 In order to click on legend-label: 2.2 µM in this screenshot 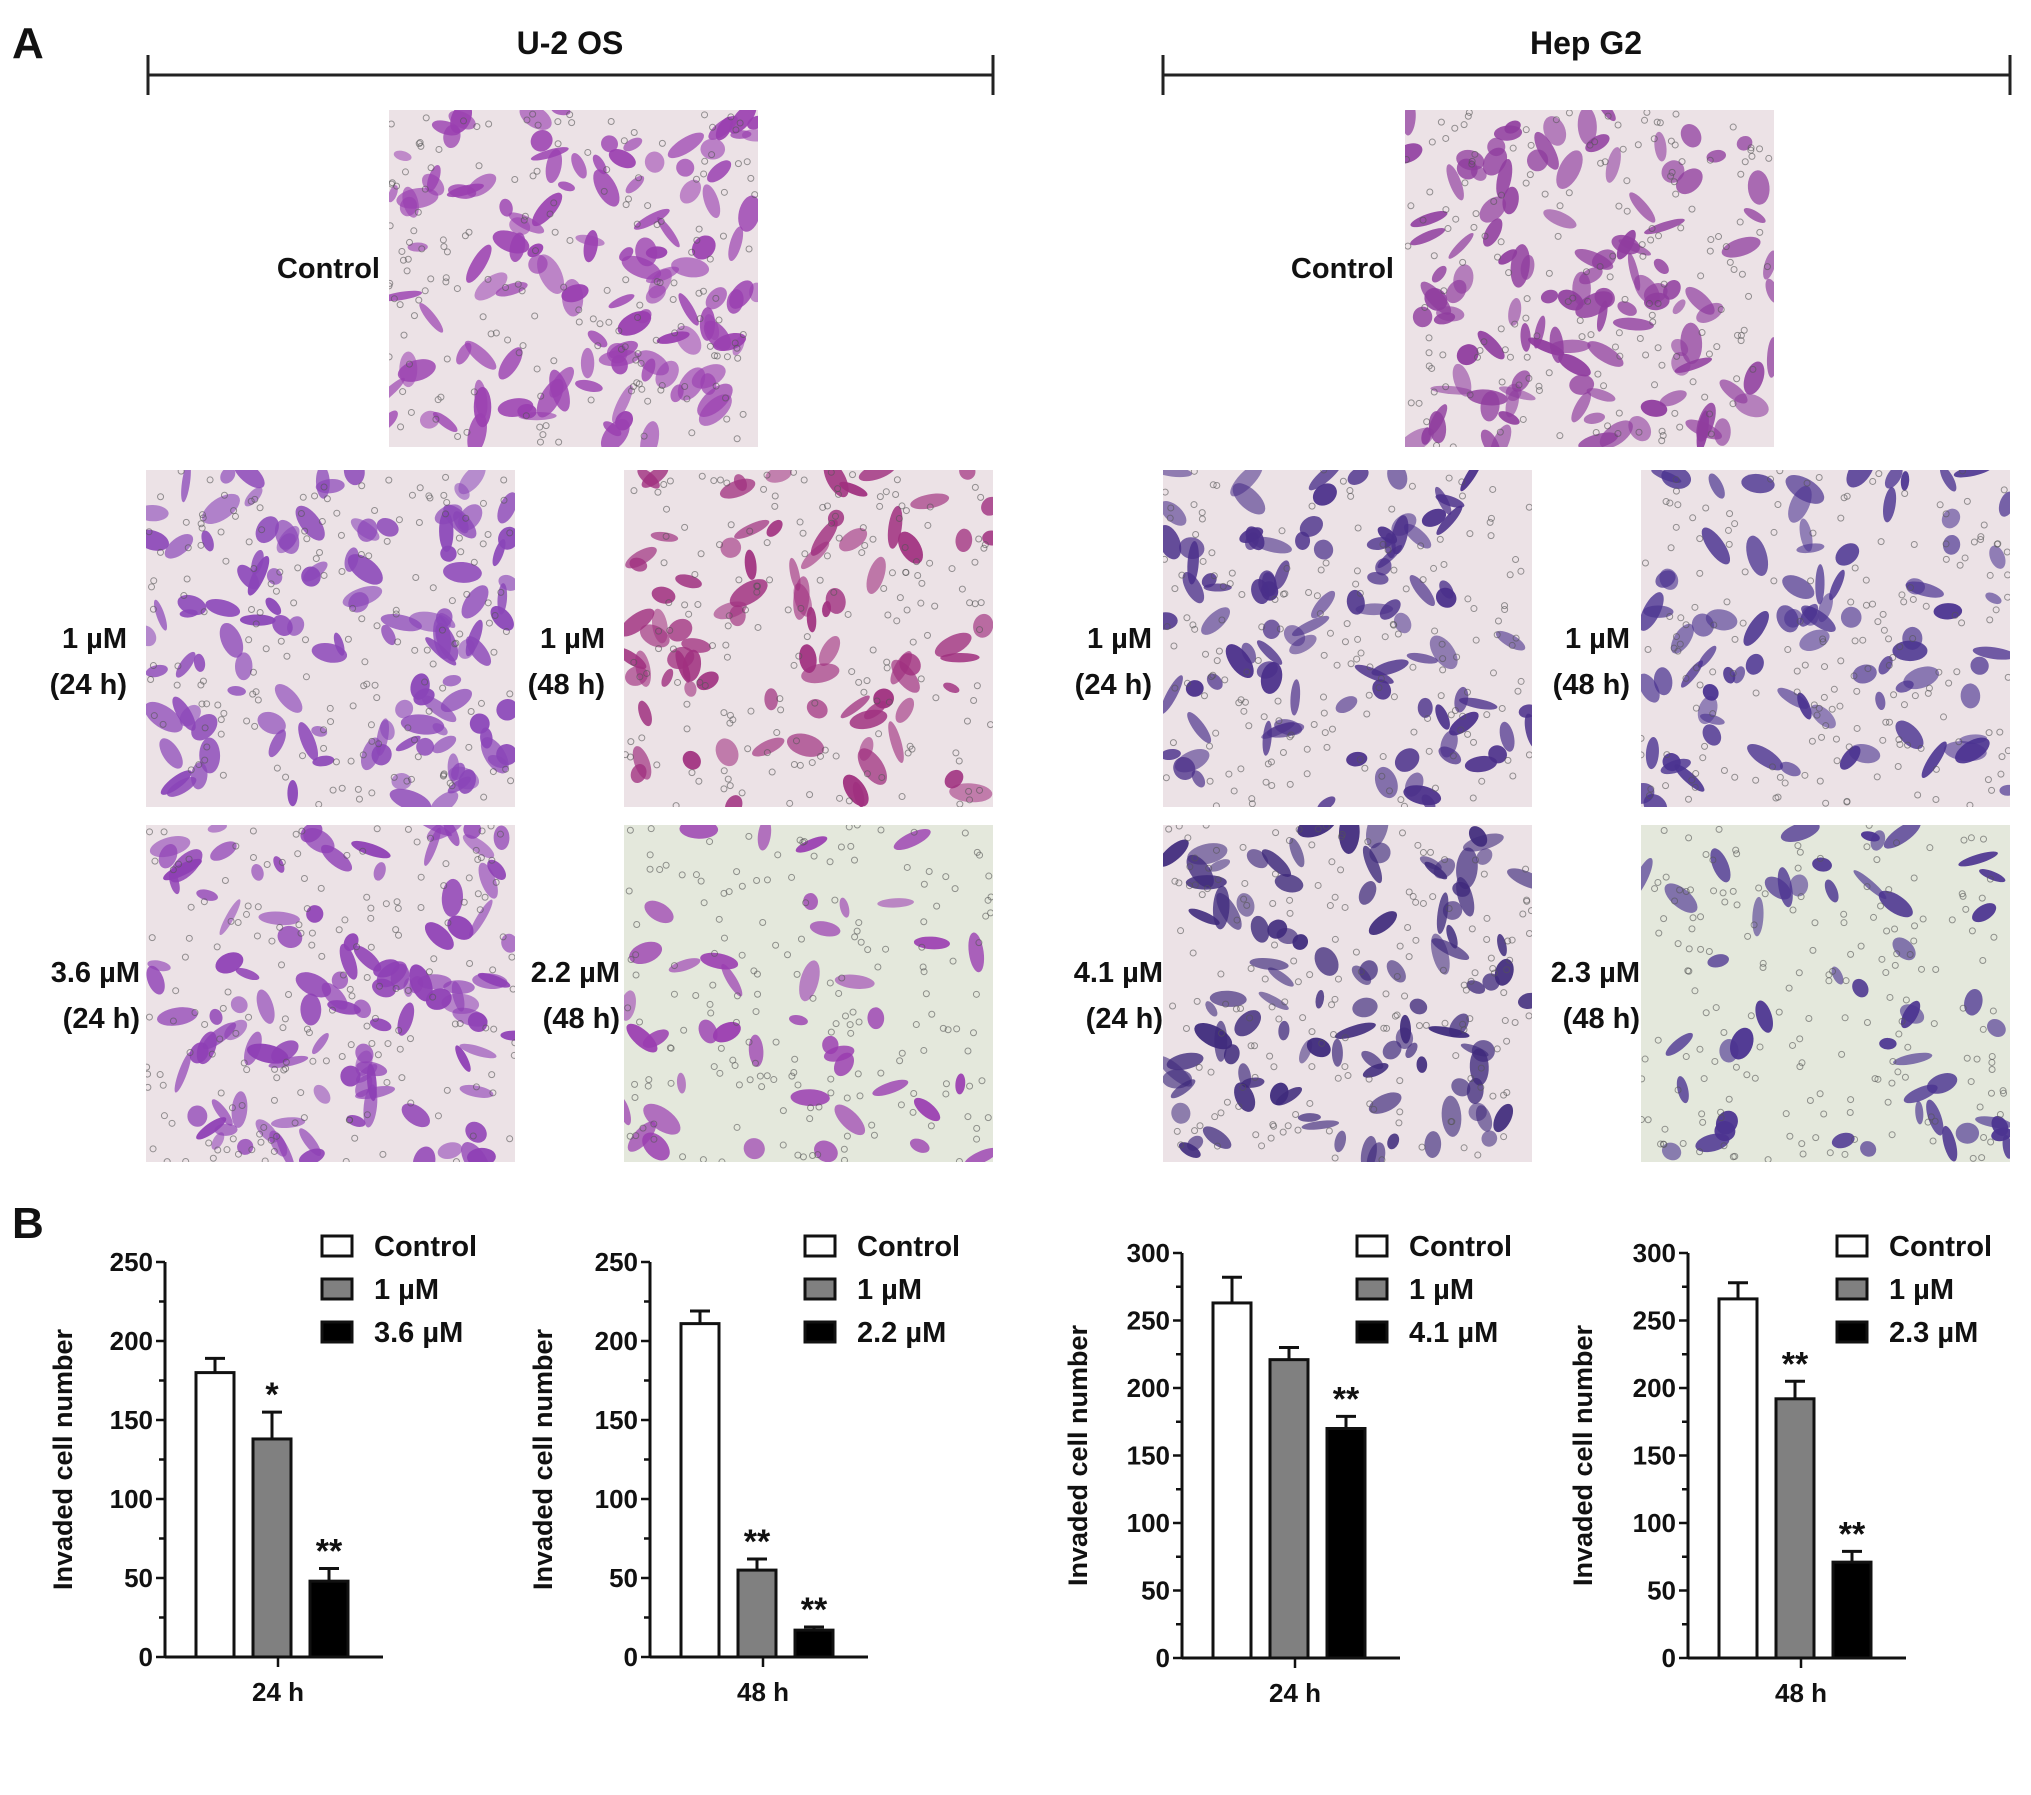, I will do `click(901, 1333)`.